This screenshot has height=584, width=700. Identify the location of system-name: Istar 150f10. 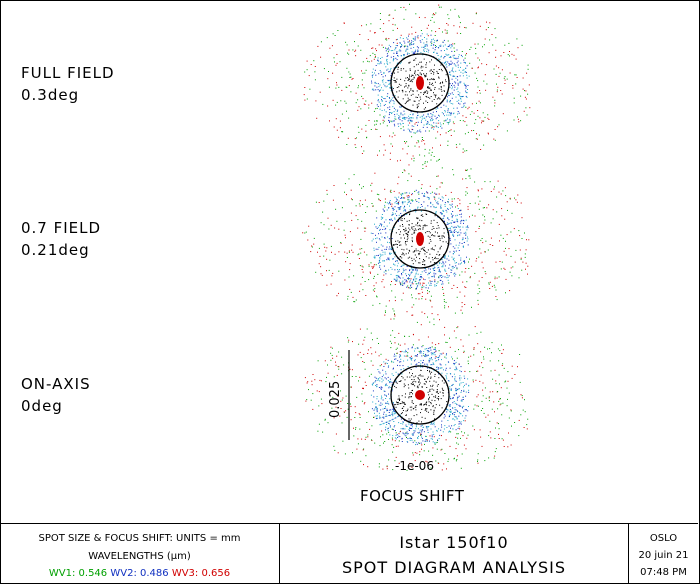
(454, 542).